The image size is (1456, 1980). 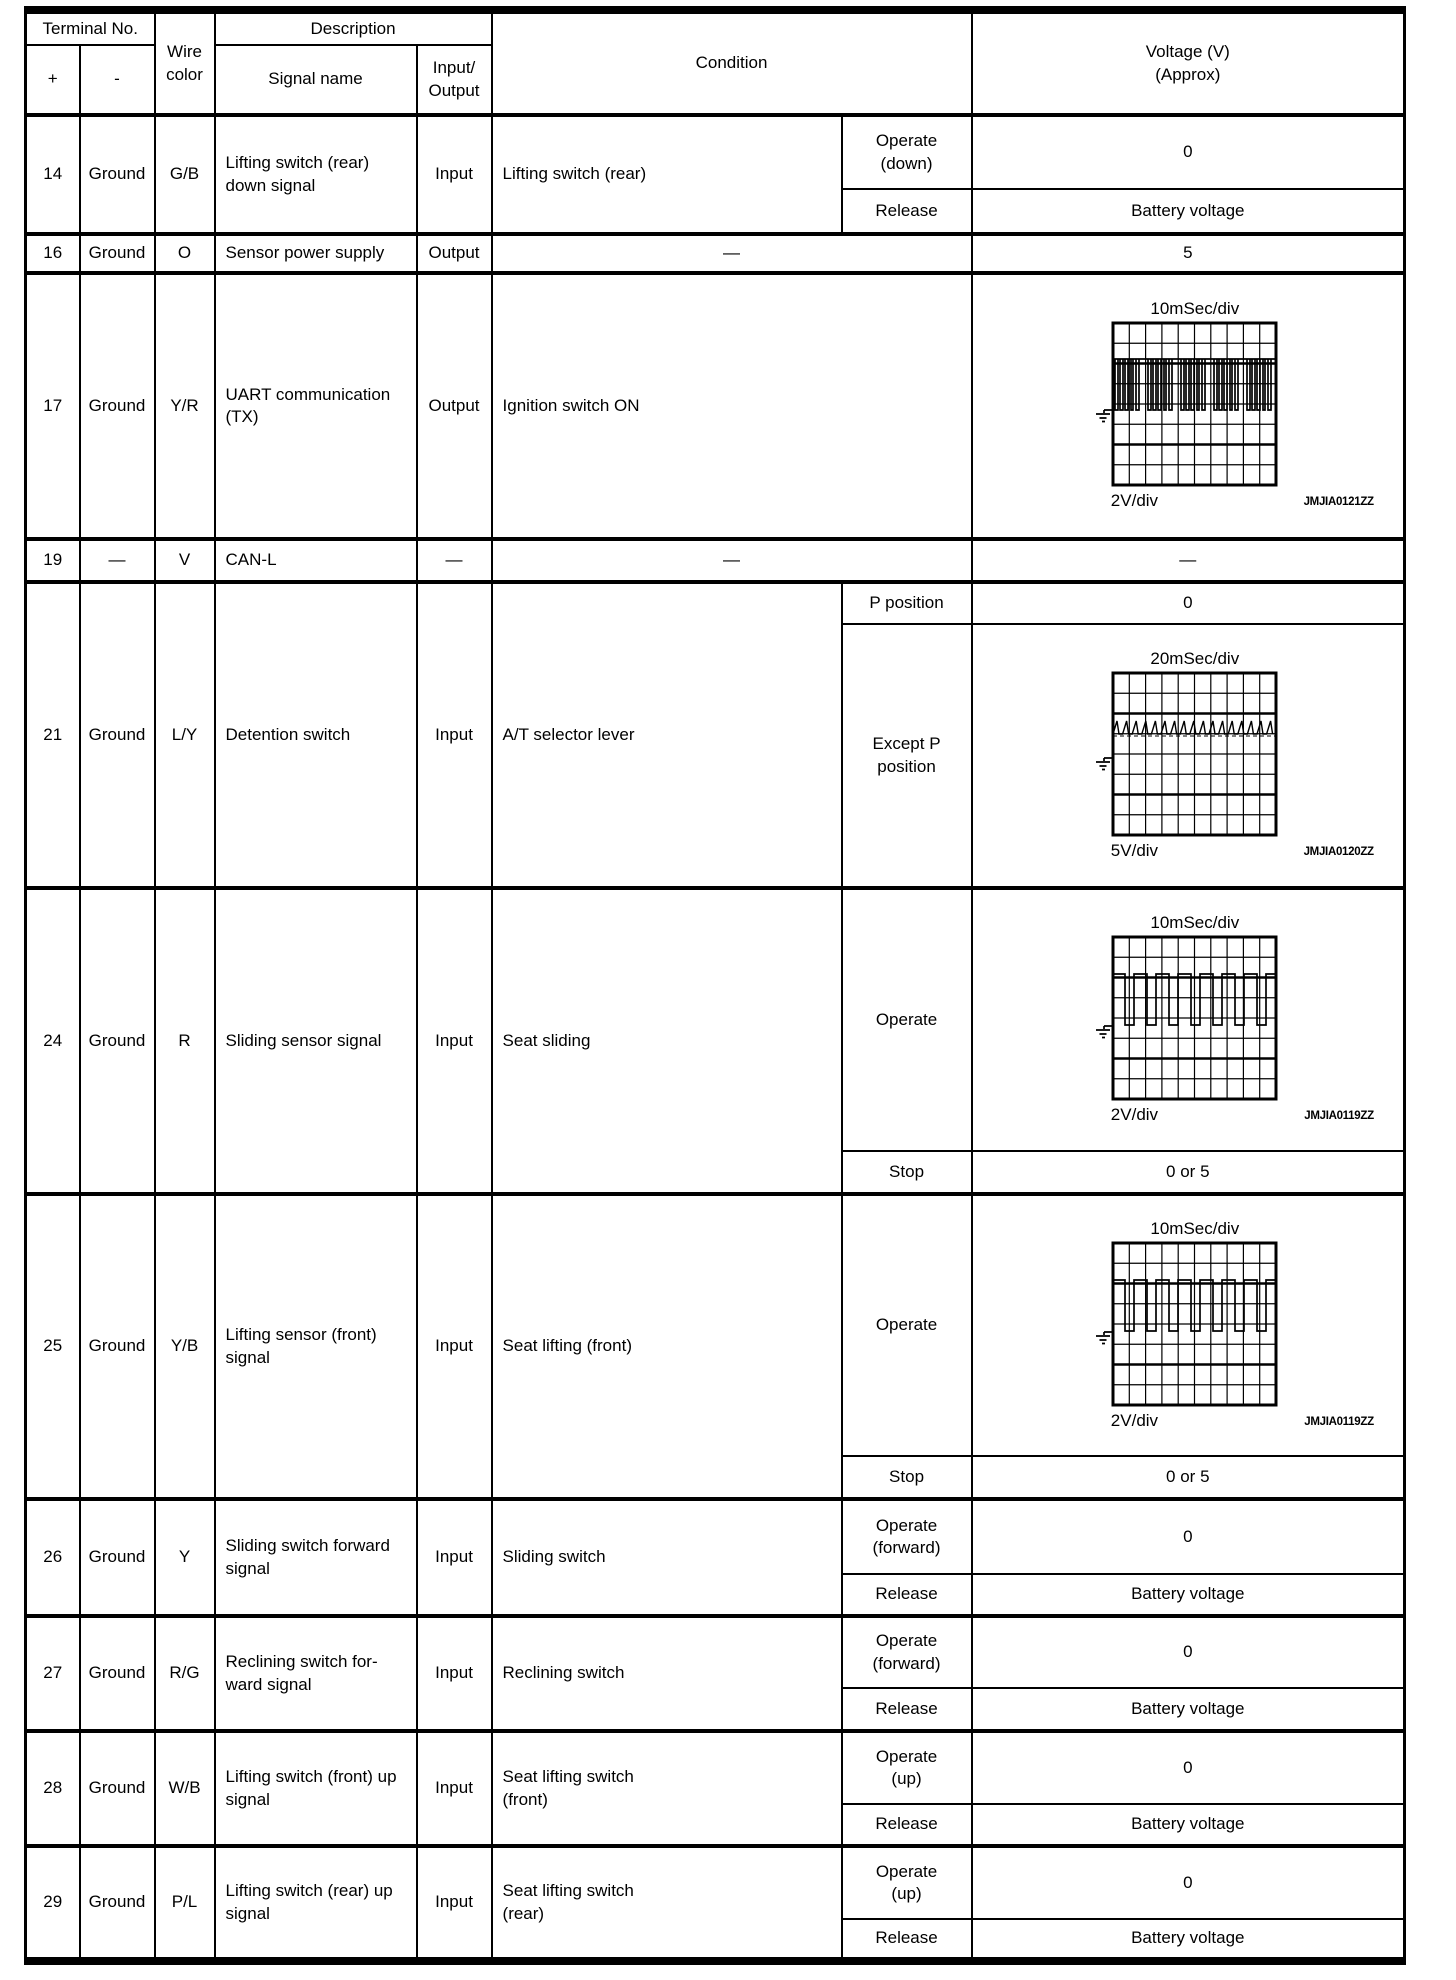 I want to click on voltage-cell: 20mSec/div 5V/div JMJIA0120ZZ, so click(x=1188, y=756).